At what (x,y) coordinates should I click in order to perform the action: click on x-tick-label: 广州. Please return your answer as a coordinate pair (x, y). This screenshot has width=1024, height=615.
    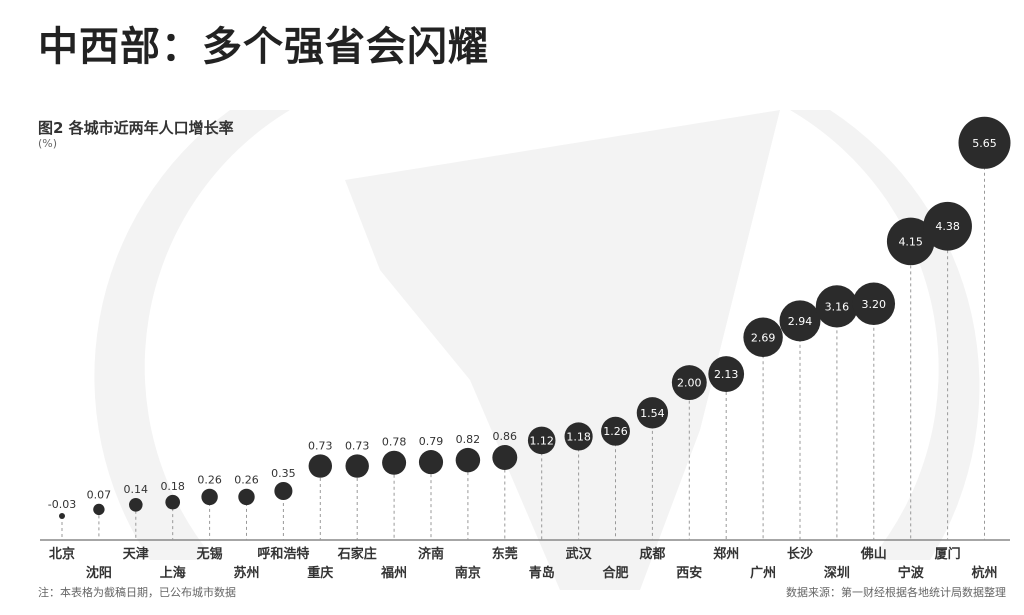
    Looking at the image, I should click on (763, 573).